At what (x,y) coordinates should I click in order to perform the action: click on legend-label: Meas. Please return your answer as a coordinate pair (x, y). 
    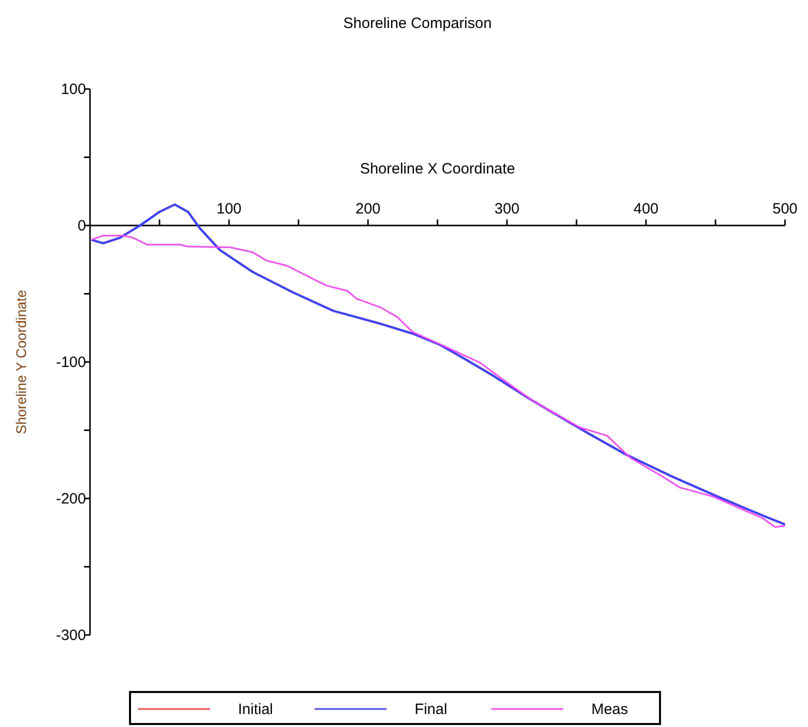
    Looking at the image, I should click on (609, 709).